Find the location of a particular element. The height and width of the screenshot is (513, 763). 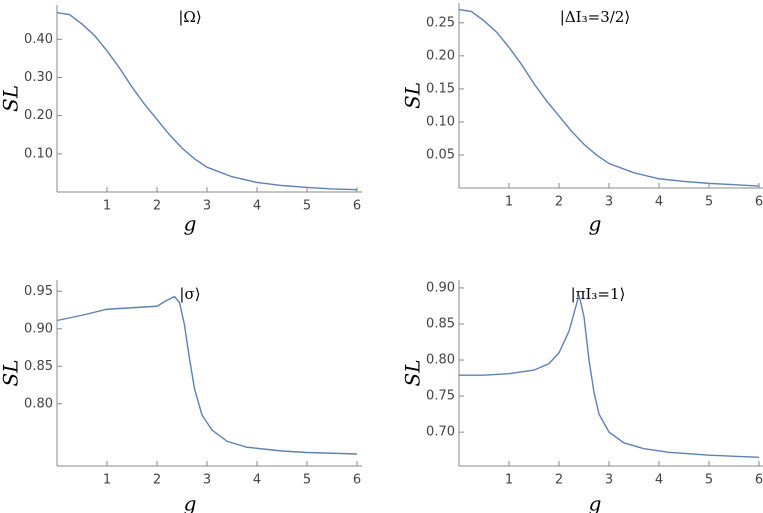

y-tick-label: 0.70 is located at coordinates (440, 432).